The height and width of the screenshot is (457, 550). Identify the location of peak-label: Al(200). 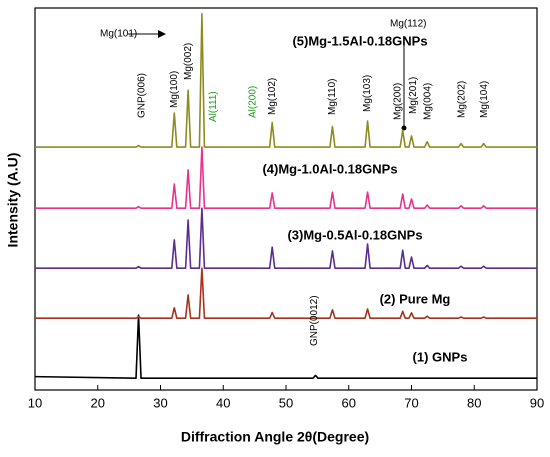
(252, 102).